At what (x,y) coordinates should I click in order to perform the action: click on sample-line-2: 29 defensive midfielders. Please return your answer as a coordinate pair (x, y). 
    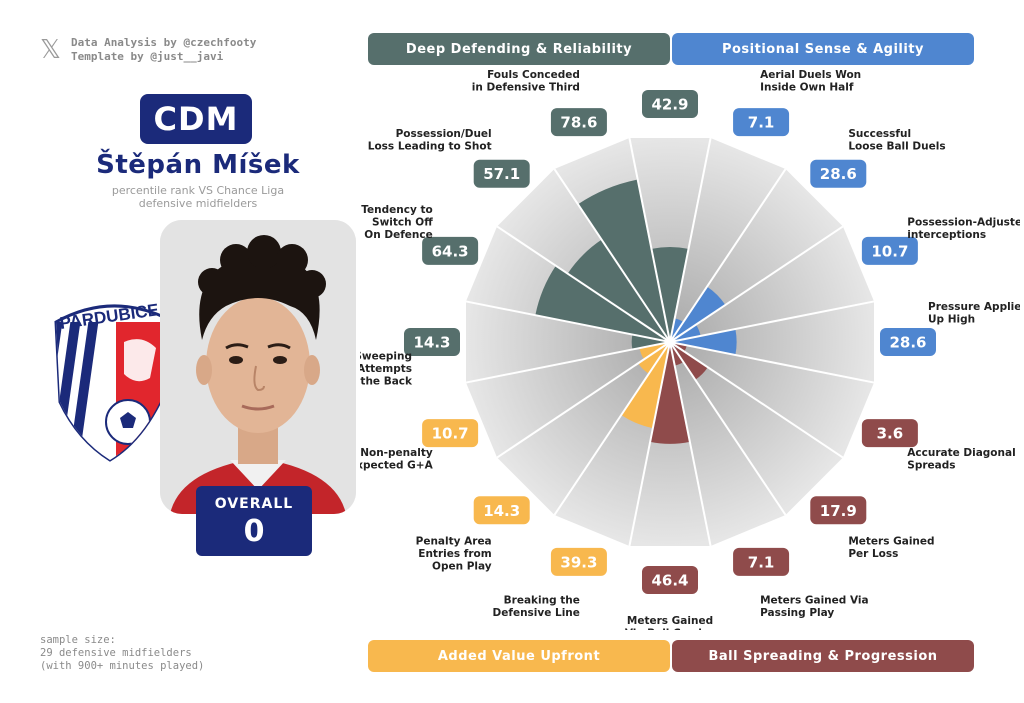
    Looking at the image, I should click on (116, 653).